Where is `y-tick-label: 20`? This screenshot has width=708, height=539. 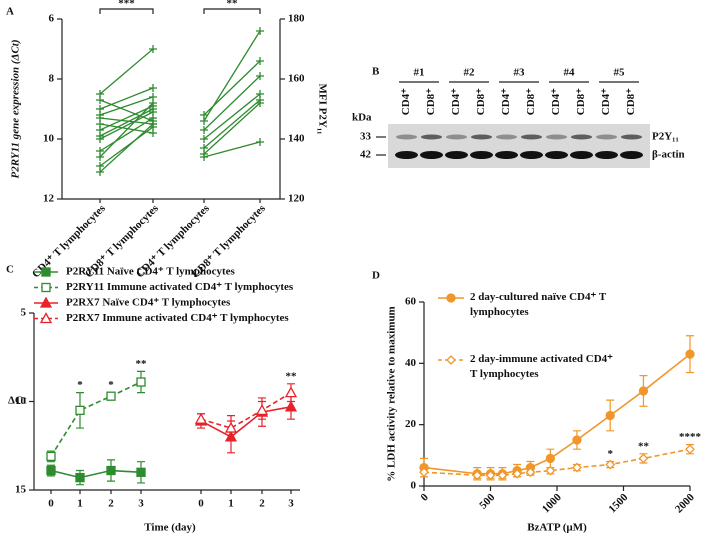
y-tick-label: 20 is located at coordinates (411, 424).